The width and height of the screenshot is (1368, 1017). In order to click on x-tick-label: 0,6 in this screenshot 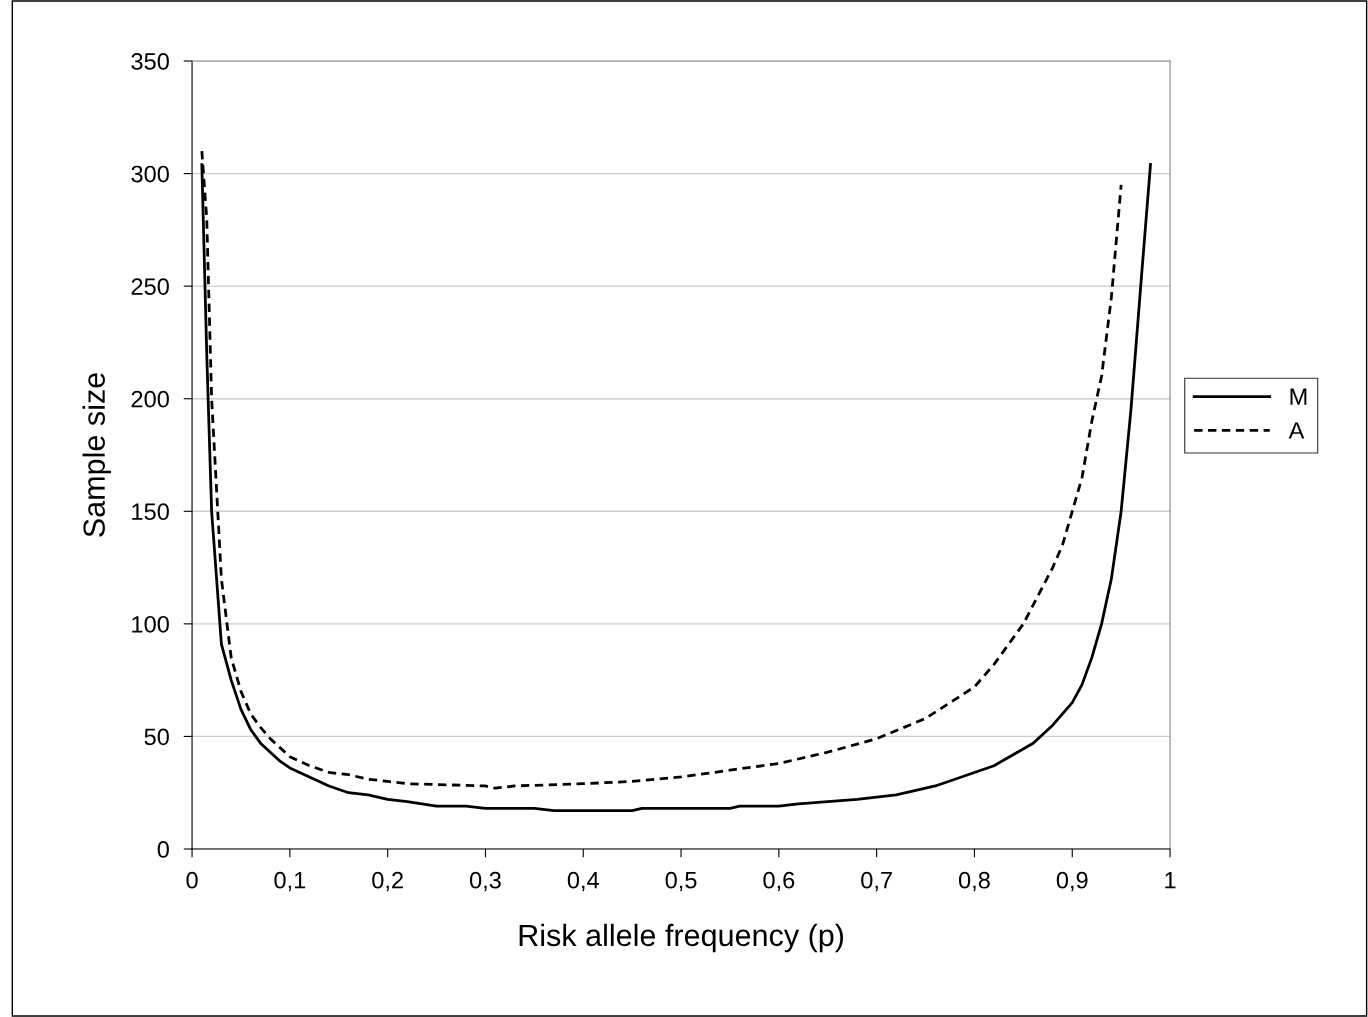, I will do `click(779, 881)`.